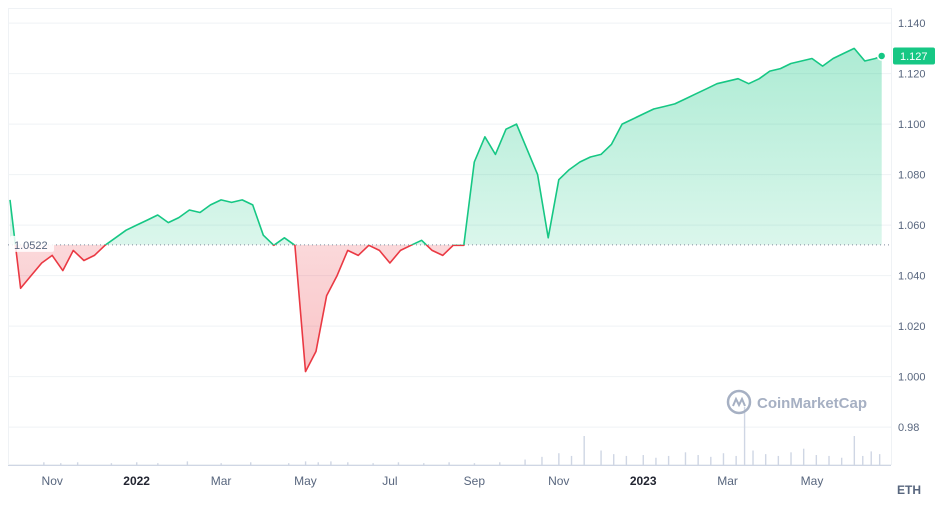  Describe the element at coordinates (475, 481) in the screenshot. I see `x-tick-label-5: Sep` at that location.